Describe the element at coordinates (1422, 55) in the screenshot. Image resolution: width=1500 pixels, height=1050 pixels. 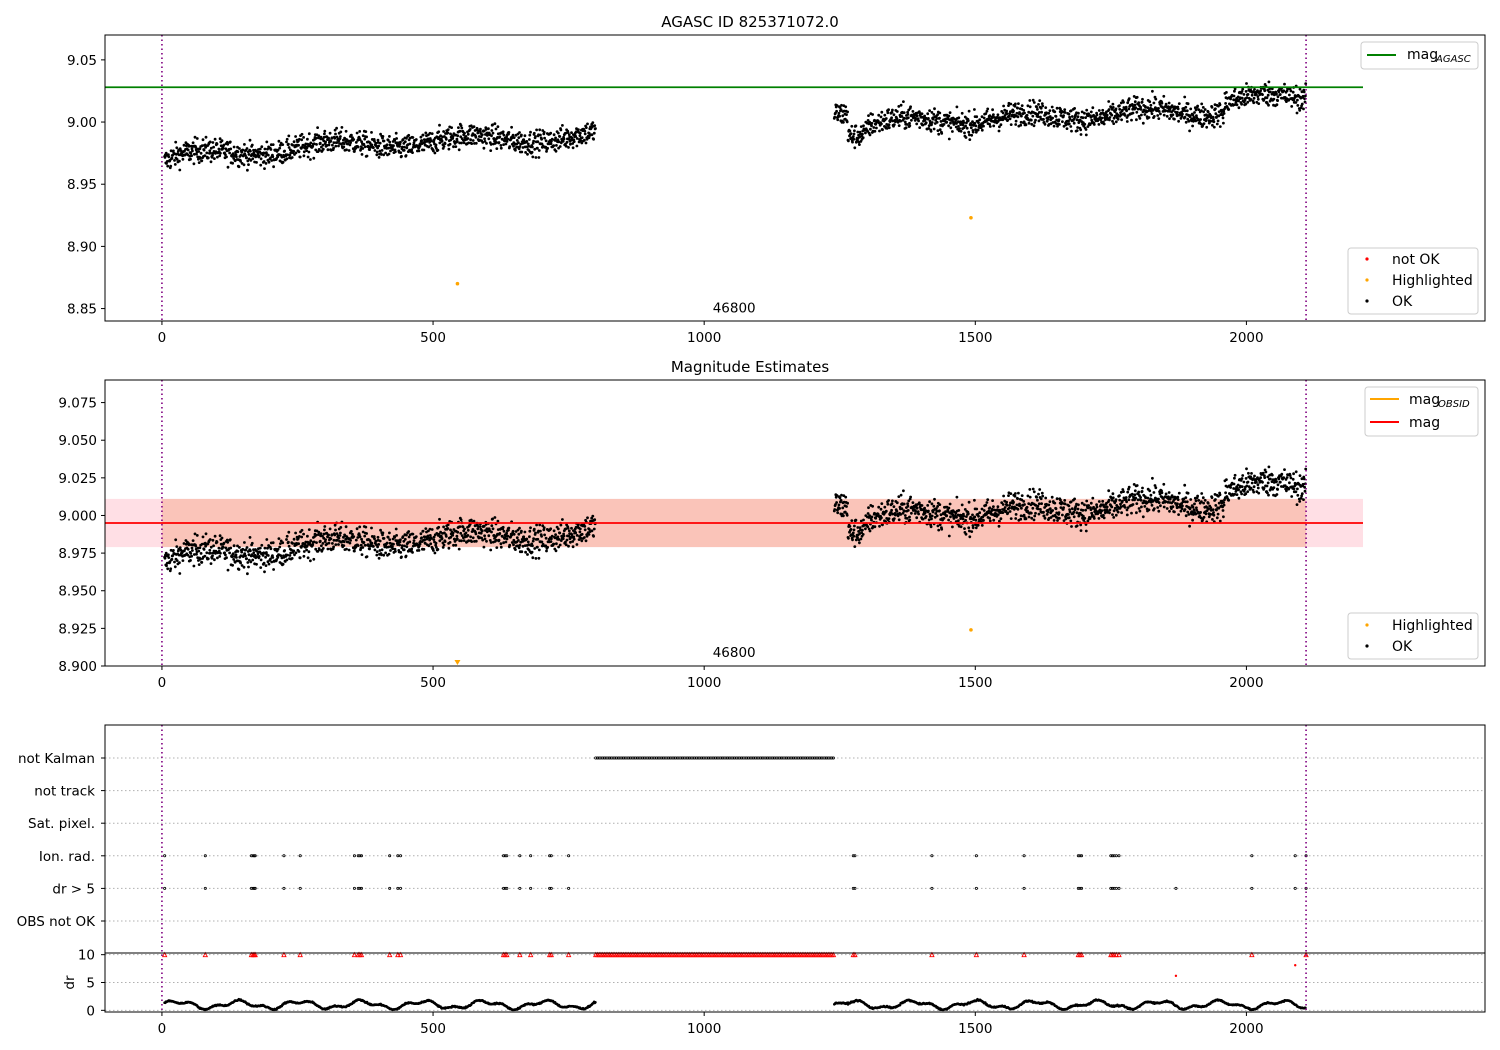
I see `legend-label: mag` at that location.